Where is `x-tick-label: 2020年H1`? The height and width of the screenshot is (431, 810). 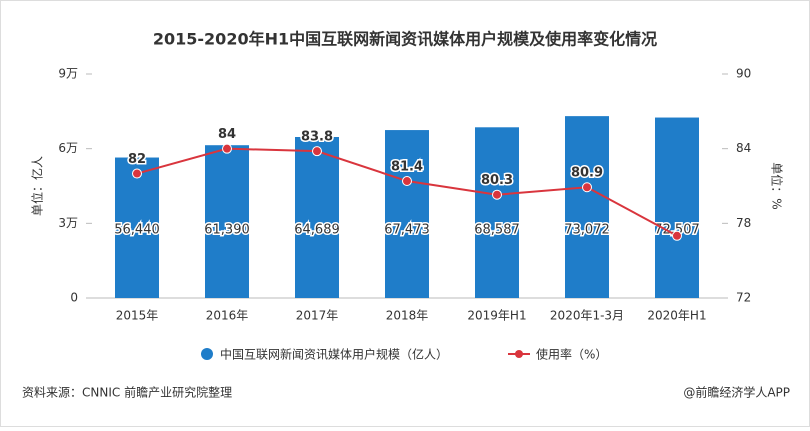 x-tick-label: 2020年H1 is located at coordinates (676, 316).